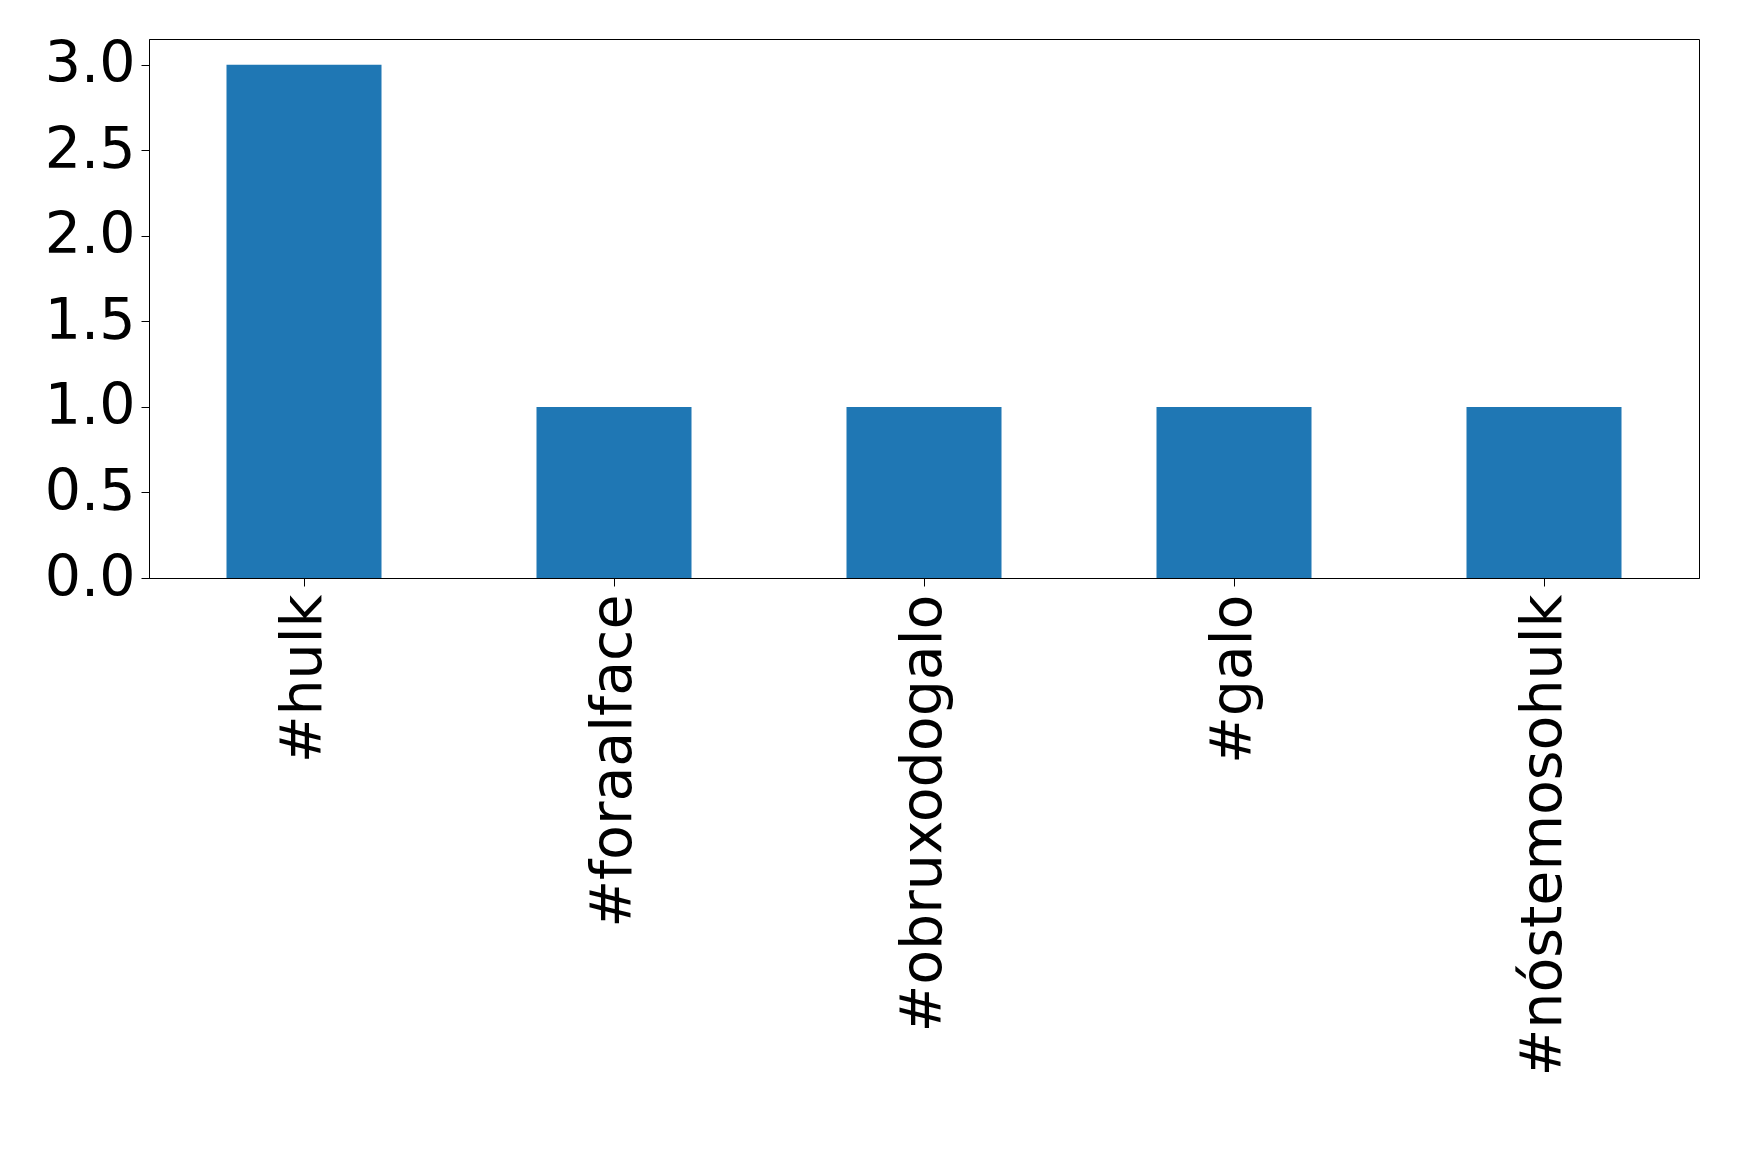 The image size is (1739, 1156). I want to click on x-tick-label: #galo, so click(1231, 679).